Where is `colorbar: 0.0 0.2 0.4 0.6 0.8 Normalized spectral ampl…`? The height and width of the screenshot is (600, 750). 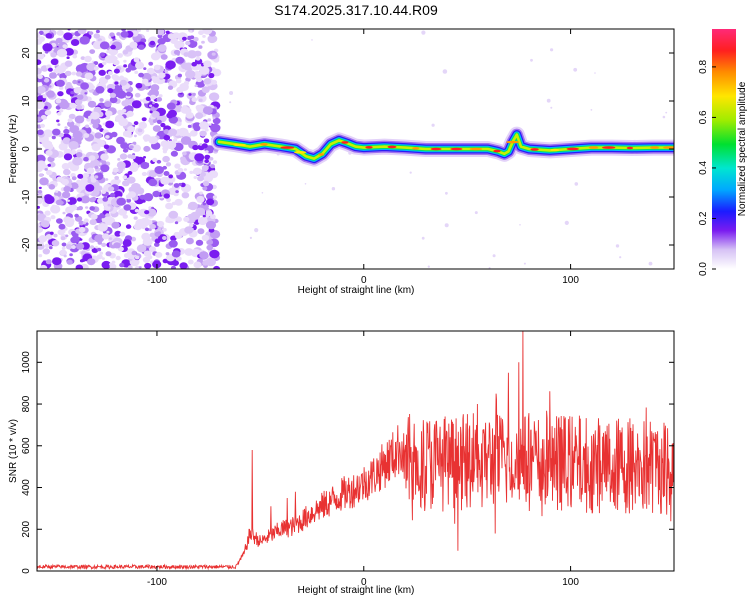 colorbar: 0.0 0.2 0.4 0.6 0.8 Normalized spectral ampl… is located at coordinates (723, 152).